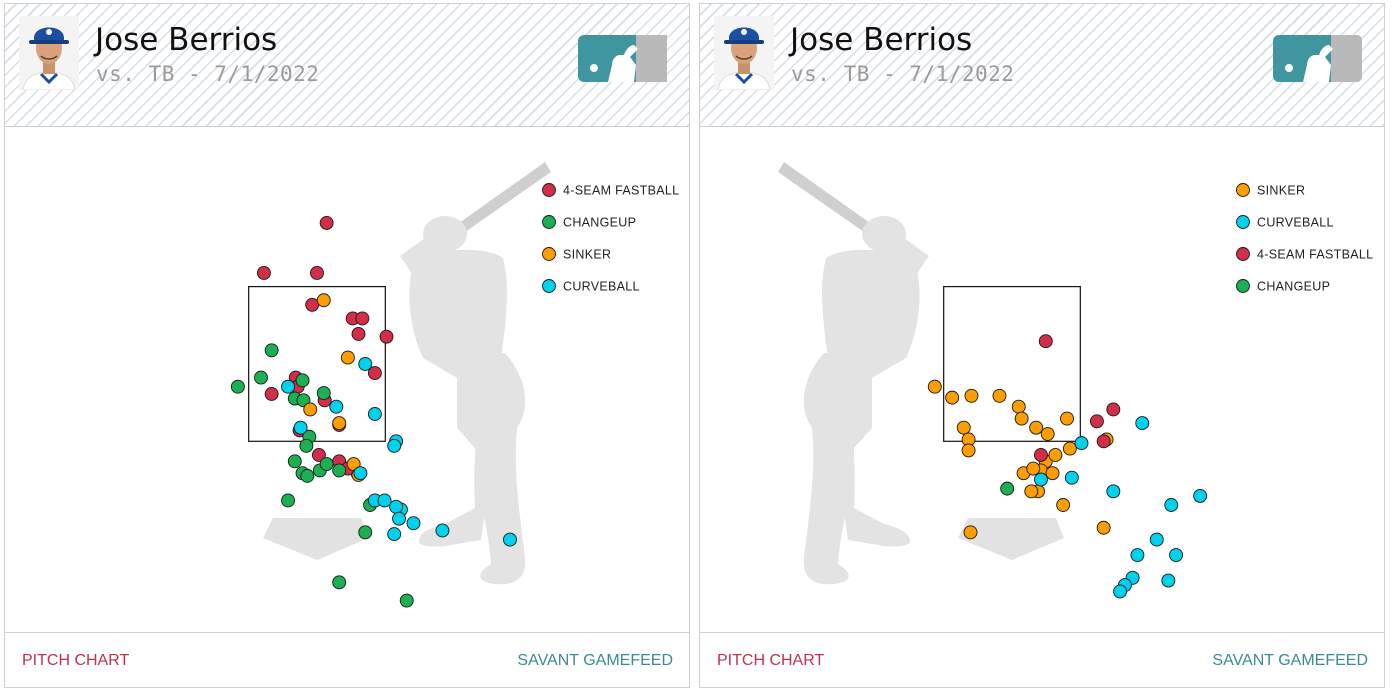 The height and width of the screenshot is (692, 1393). What do you see at coordinates (208, 74) in the screenshot?
I see `game-info: vs. TB - 7/1/2022` at bounding box center [208, 74].